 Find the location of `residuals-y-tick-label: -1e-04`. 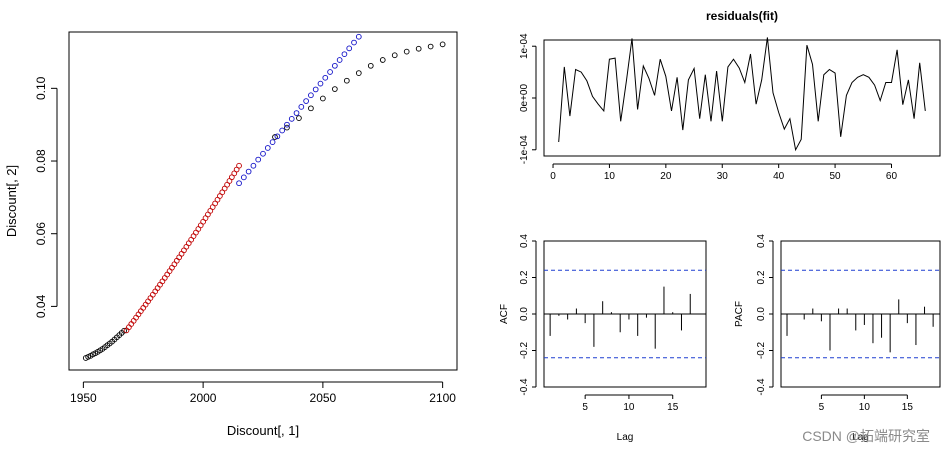

residuals-y-tick-label: -1e-04 is located at coordinates (524, 149).